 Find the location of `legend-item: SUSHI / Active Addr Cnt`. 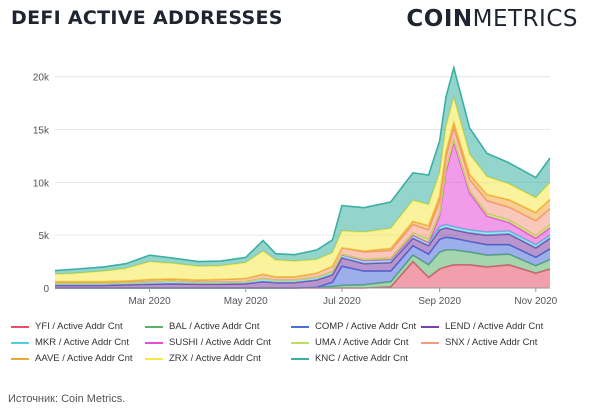

legend-item: SUSHI / Active Addr Cnt is located at coordinates (208, 342).